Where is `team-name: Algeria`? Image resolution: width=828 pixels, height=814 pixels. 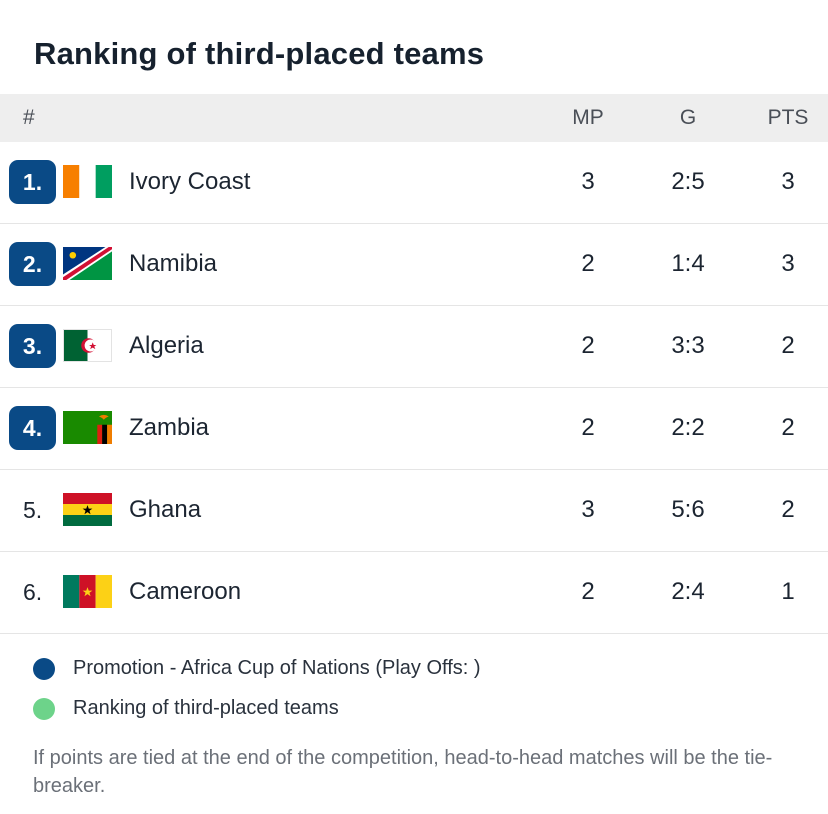
team-name: Algeria is located at coordinates (166, 345).